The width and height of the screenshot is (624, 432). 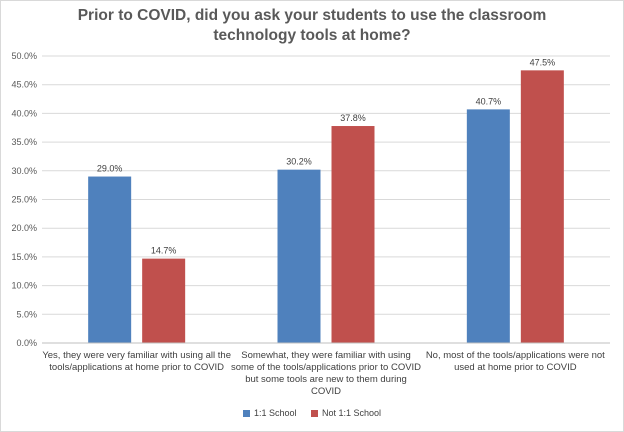 I want to click on y-tick-label: 15.0%, so click(x=24, y=257).